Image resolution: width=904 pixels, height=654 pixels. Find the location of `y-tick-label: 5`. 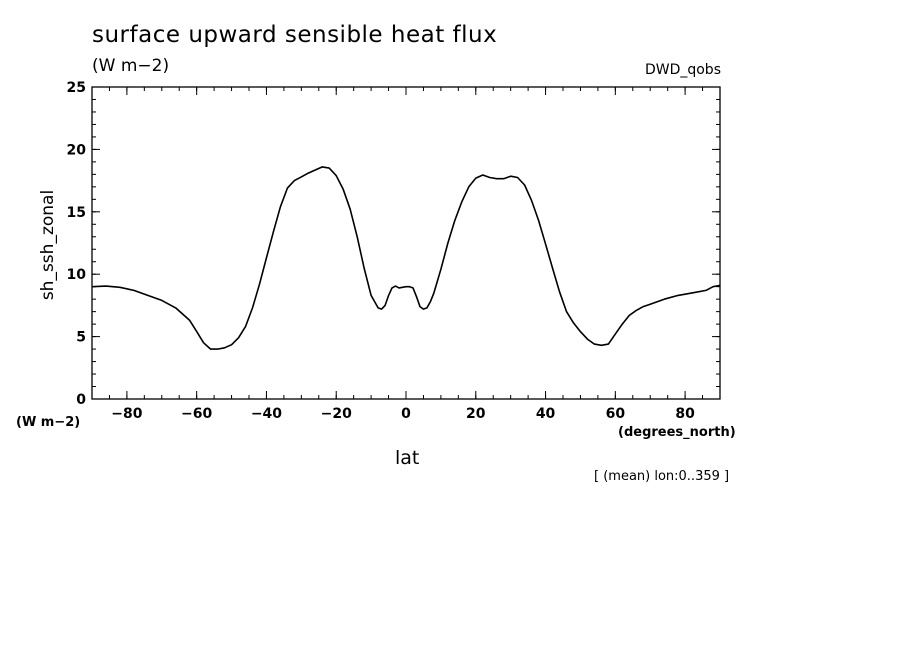

y-tick-label: 5 is located at coordinates (81, 338).